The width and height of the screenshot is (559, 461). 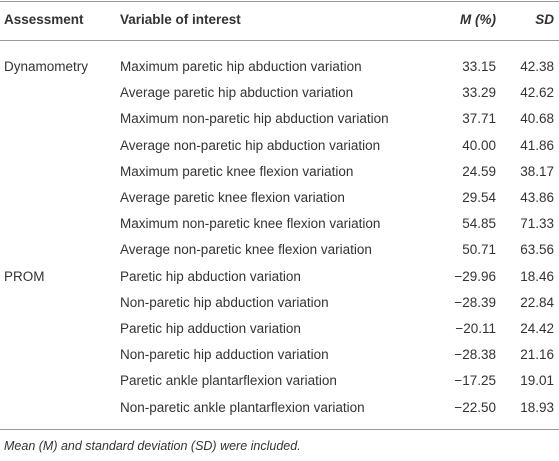 What do you see at coordinates (475, 407) in the screenshot?
I see `mean-cell: −22.50` at bounding box center [475, 407].